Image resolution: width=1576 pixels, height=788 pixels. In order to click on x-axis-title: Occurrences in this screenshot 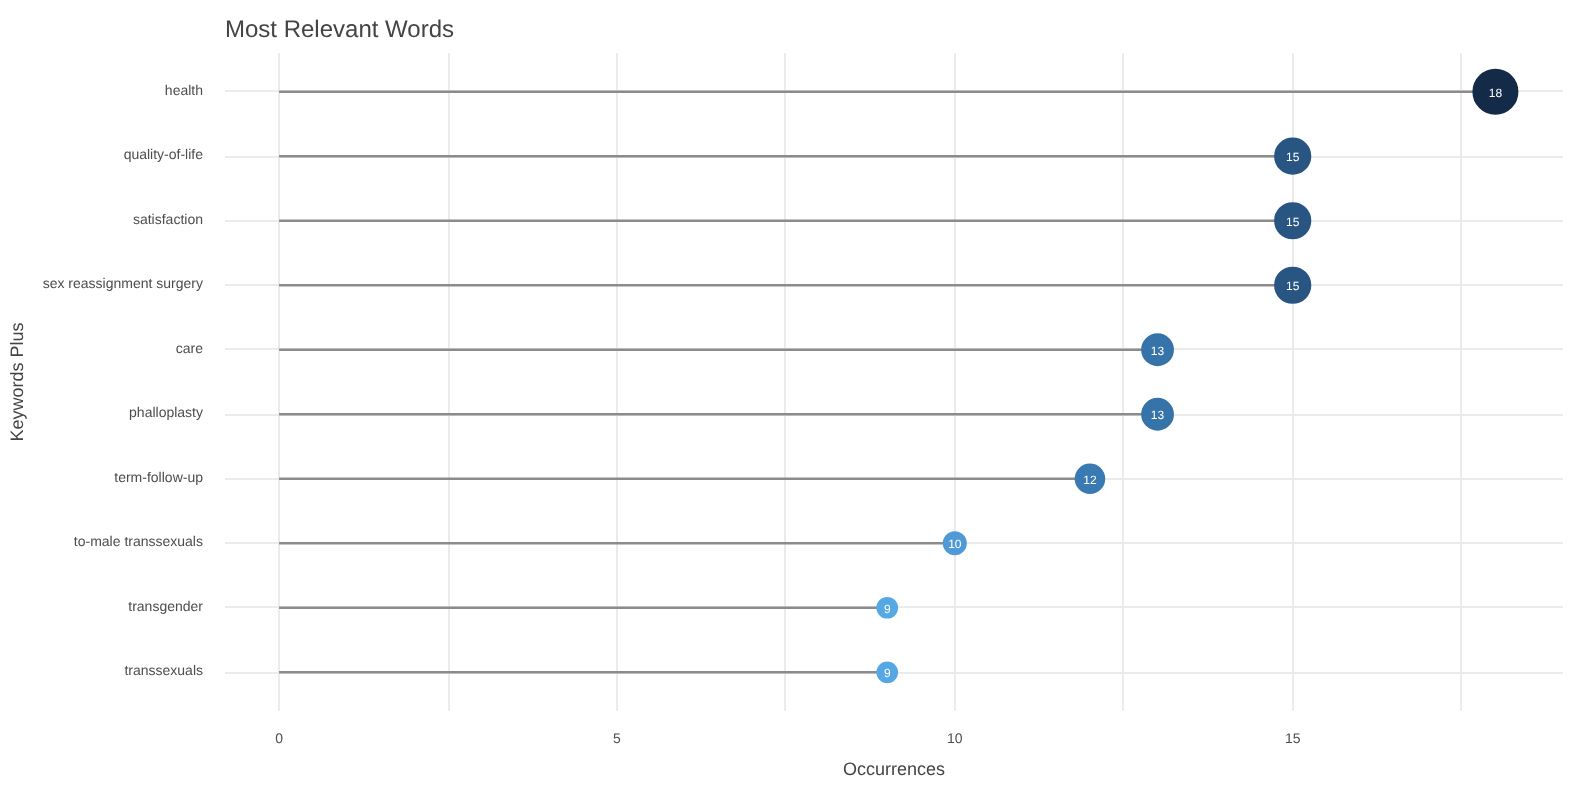, I will do `click(894, 769)`.